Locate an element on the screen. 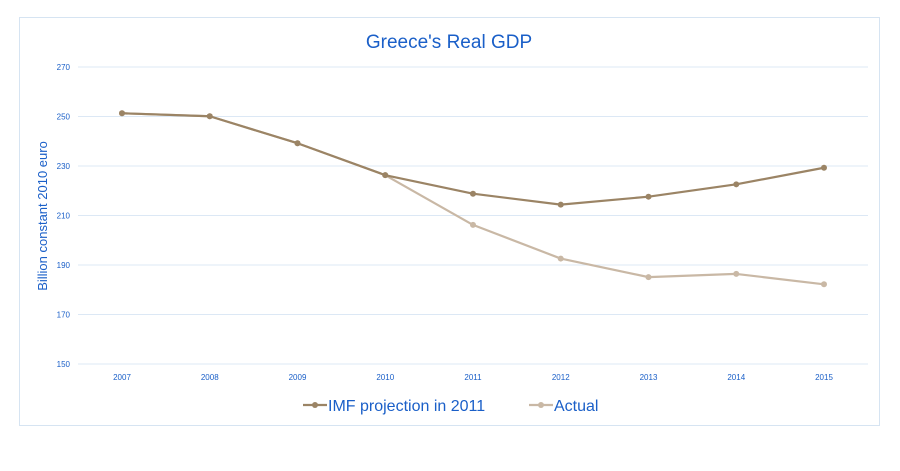 The image size is (900, 471). y-tick-label: 270 is located at coordinates (64, 67).